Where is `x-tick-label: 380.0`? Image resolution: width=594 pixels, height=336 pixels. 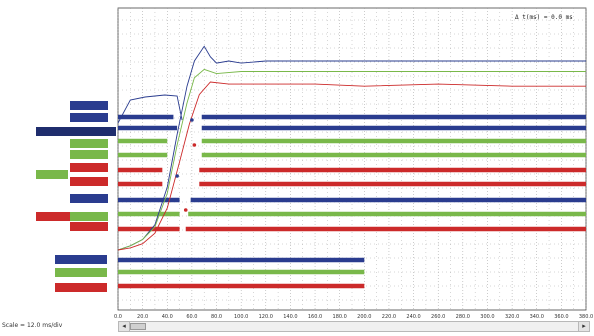 x-tick-label: 380.0 is located at coordinates (586, 317).